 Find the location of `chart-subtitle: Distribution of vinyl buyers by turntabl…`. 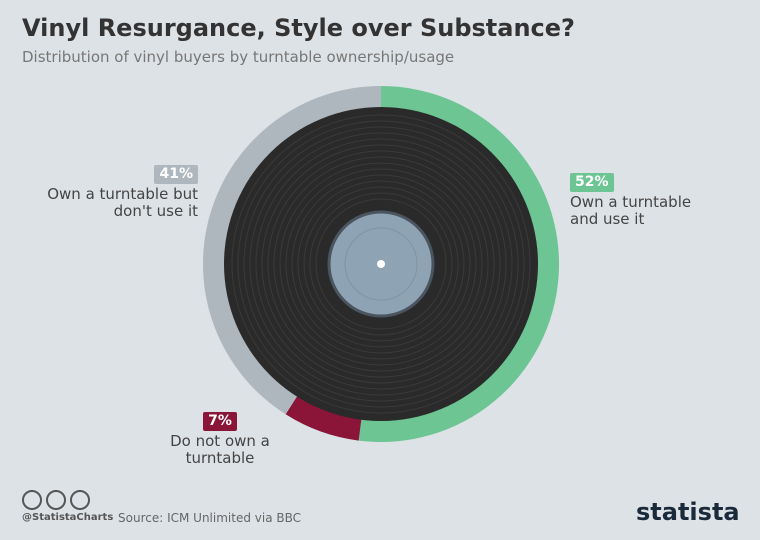

chart-subtitle: Distribution of vinyl buyers by turntabl… is located at coordinates (238, 57).